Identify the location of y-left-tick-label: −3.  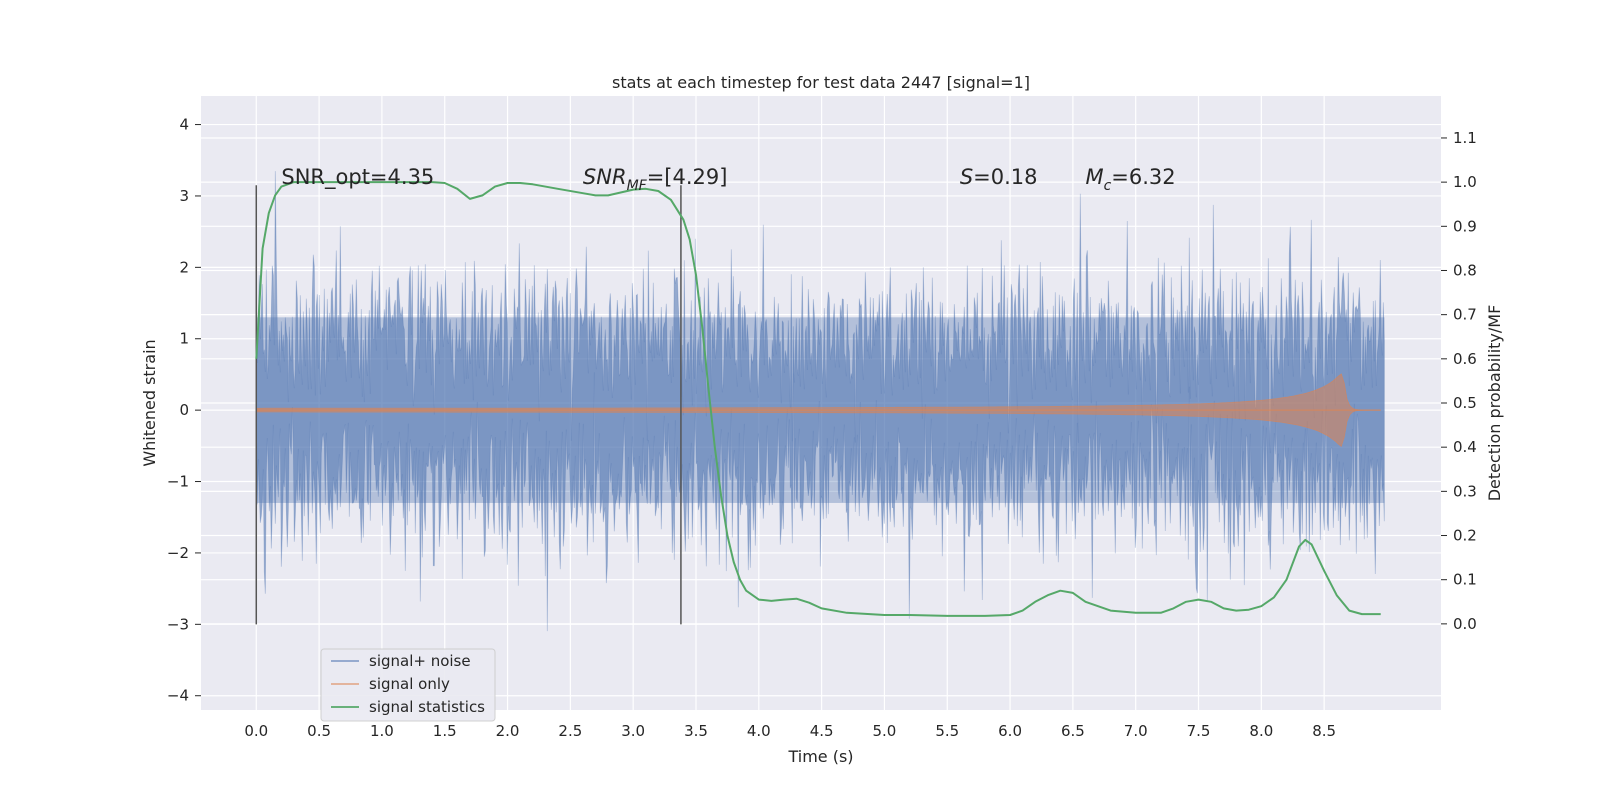
(178, 624).